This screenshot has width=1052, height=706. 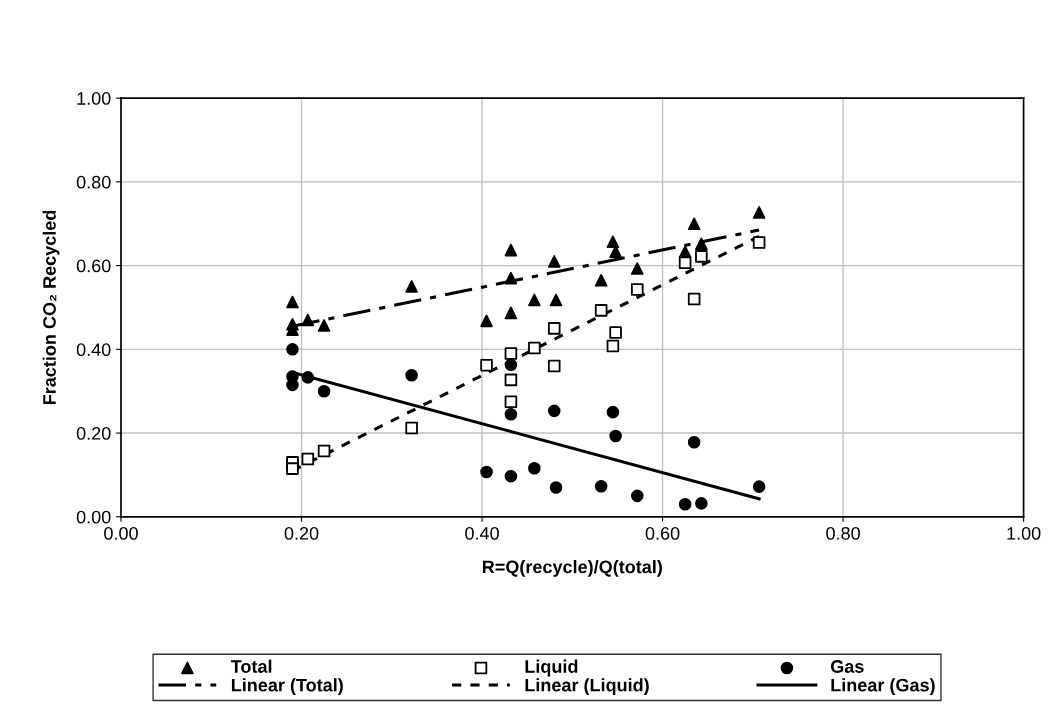 What do you see at coordinates (1024, 533) in the screenshot?
I see `x-tick-label: 1.00` at bounding box center [1024, 533].